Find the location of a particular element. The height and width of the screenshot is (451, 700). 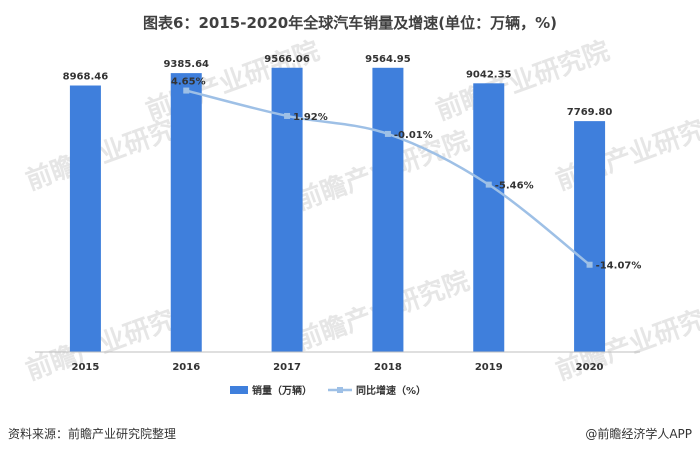

bar-2015 is located at coordinates (85, 219).